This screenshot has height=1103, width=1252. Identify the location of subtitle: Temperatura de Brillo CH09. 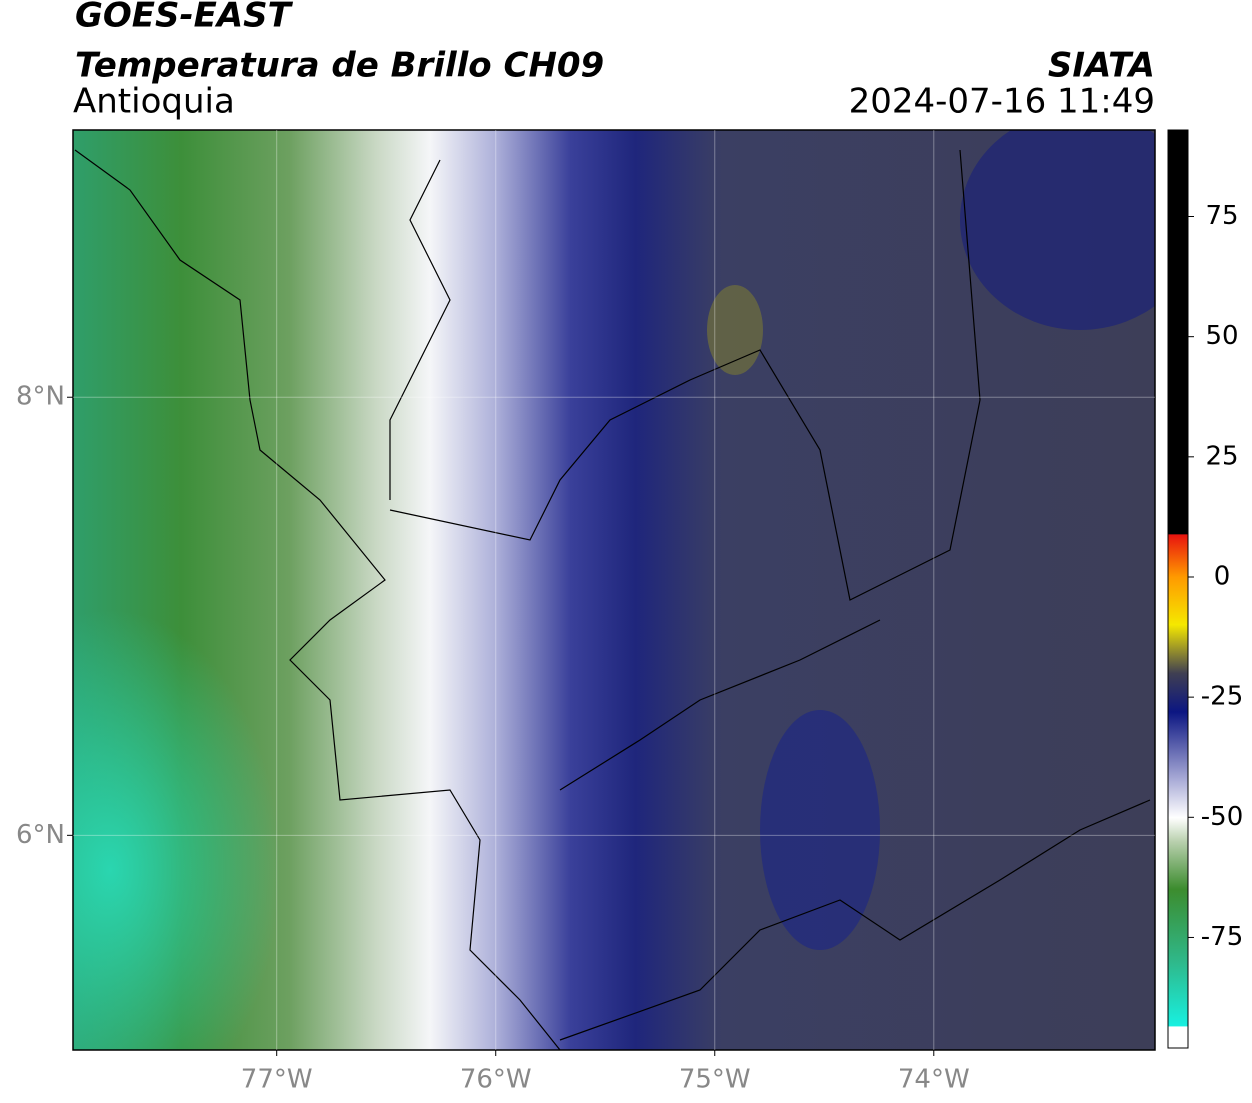
(339, 66).